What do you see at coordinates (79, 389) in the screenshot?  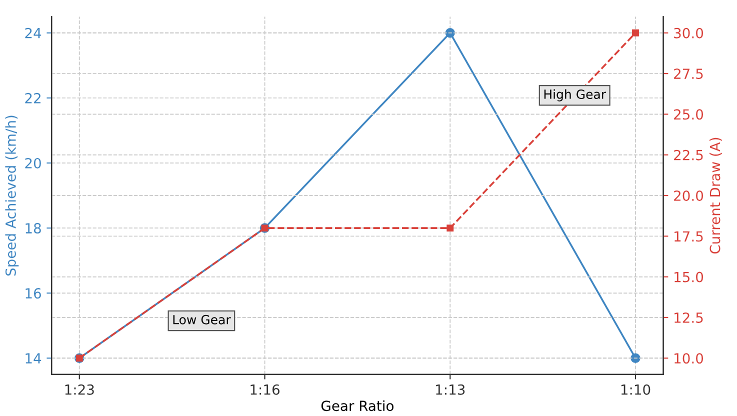 I see `x-tick-label: 1:23` at bounding box center [79, 389].